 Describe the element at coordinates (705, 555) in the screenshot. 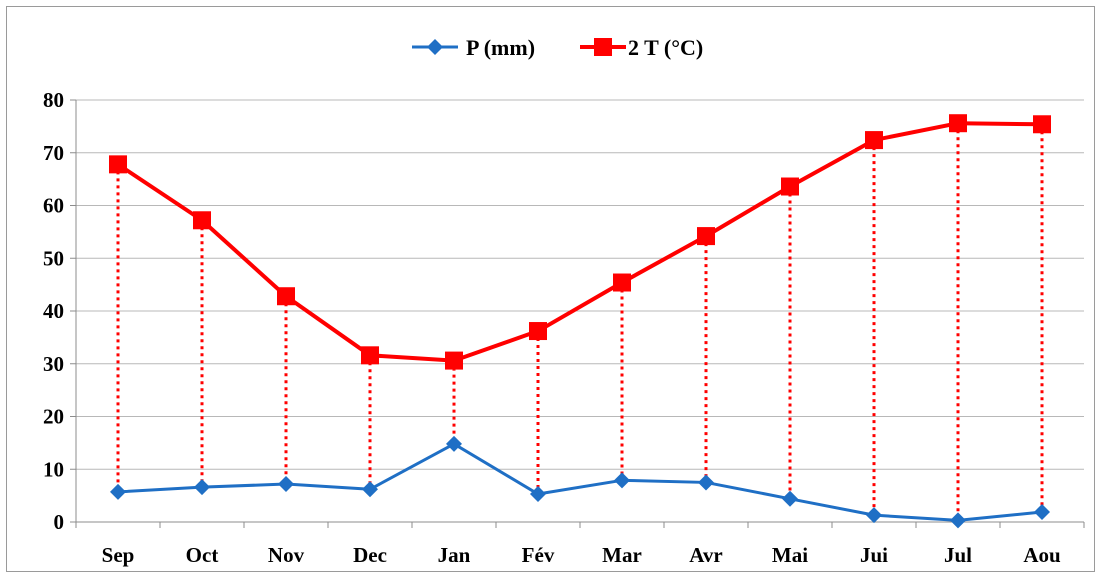

I see `x-tick-label: Avr` at that location.